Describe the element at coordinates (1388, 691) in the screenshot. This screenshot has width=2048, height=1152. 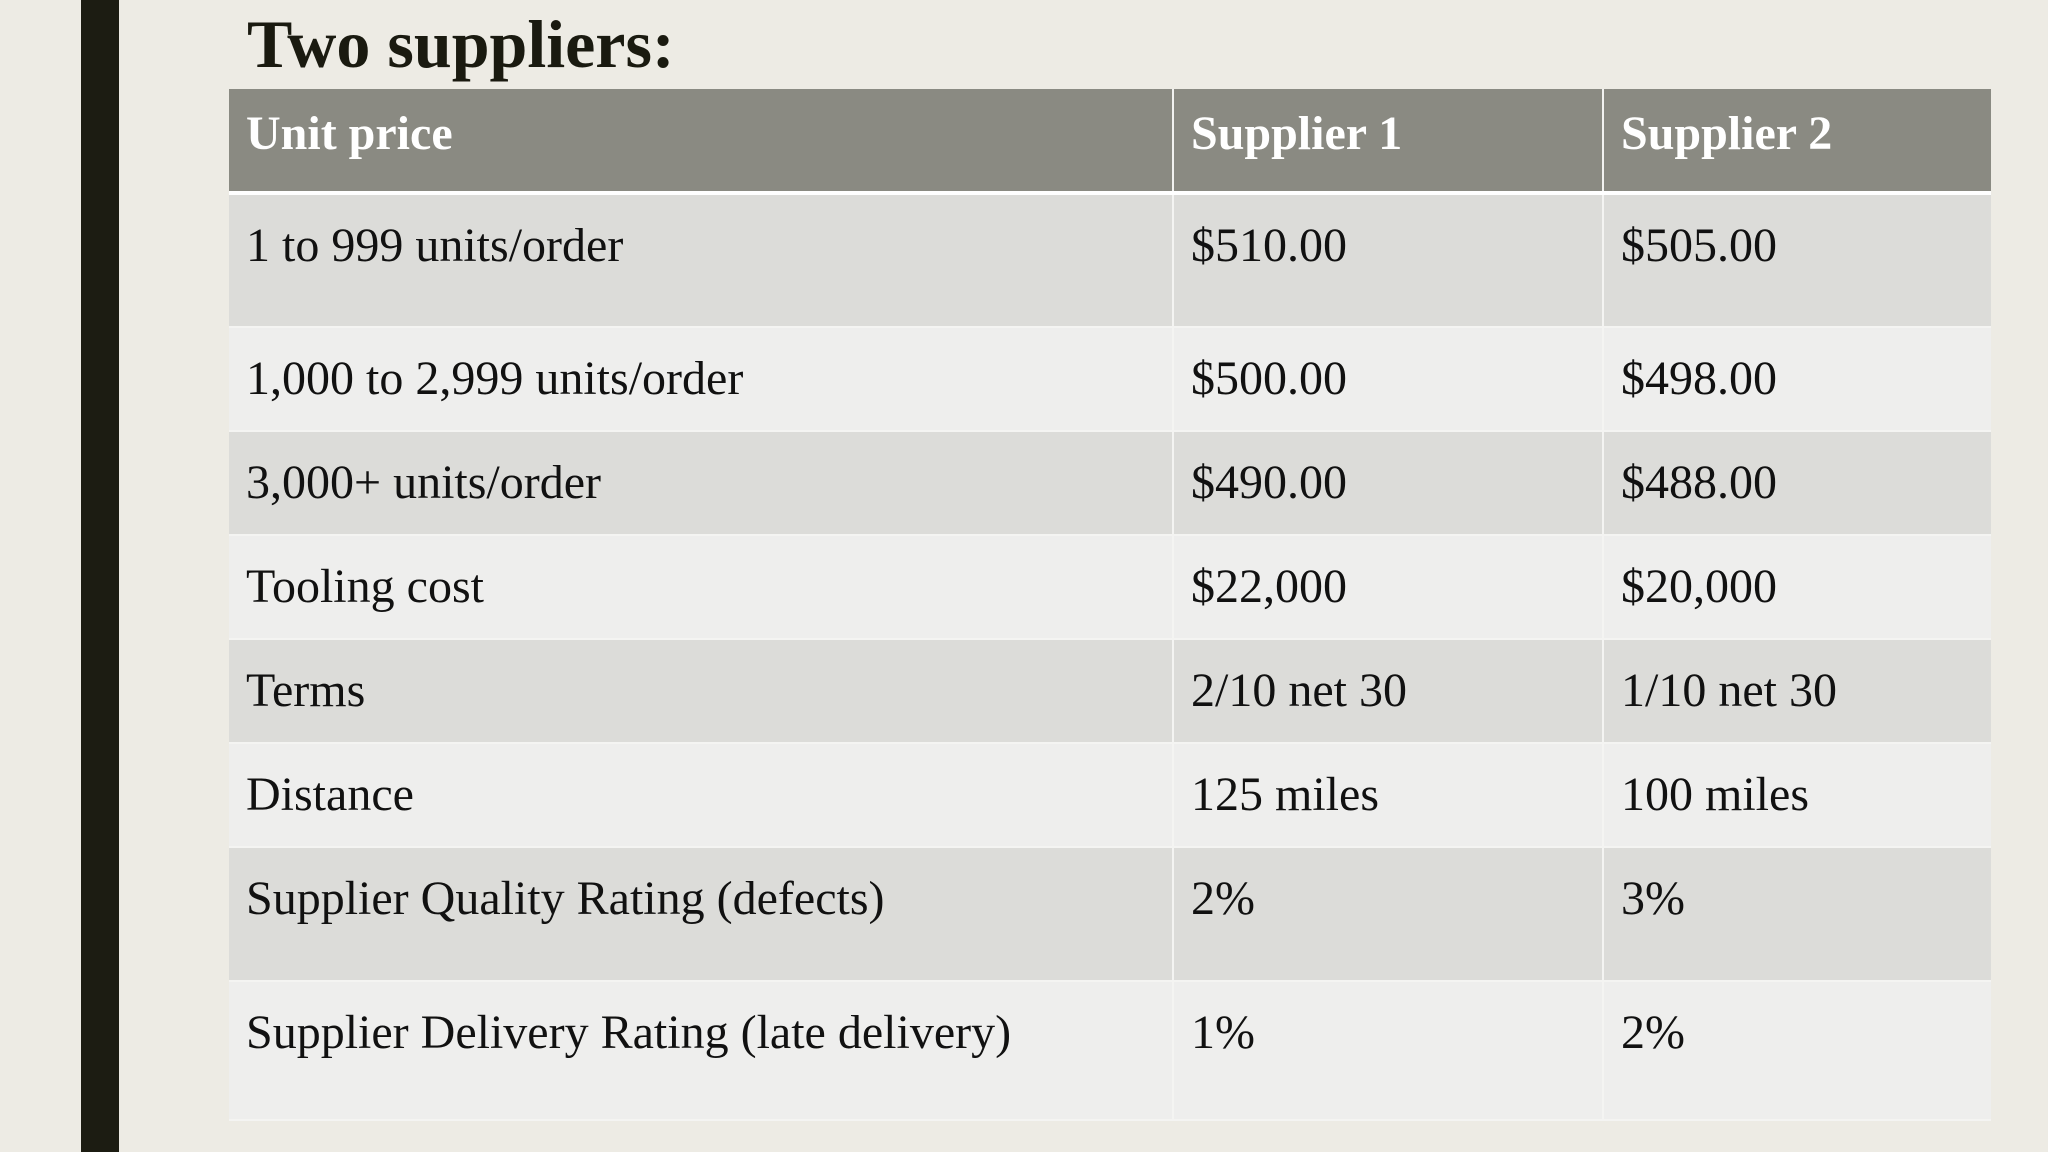
I see `supplier-1-value: 2/10 net 30` at that location.